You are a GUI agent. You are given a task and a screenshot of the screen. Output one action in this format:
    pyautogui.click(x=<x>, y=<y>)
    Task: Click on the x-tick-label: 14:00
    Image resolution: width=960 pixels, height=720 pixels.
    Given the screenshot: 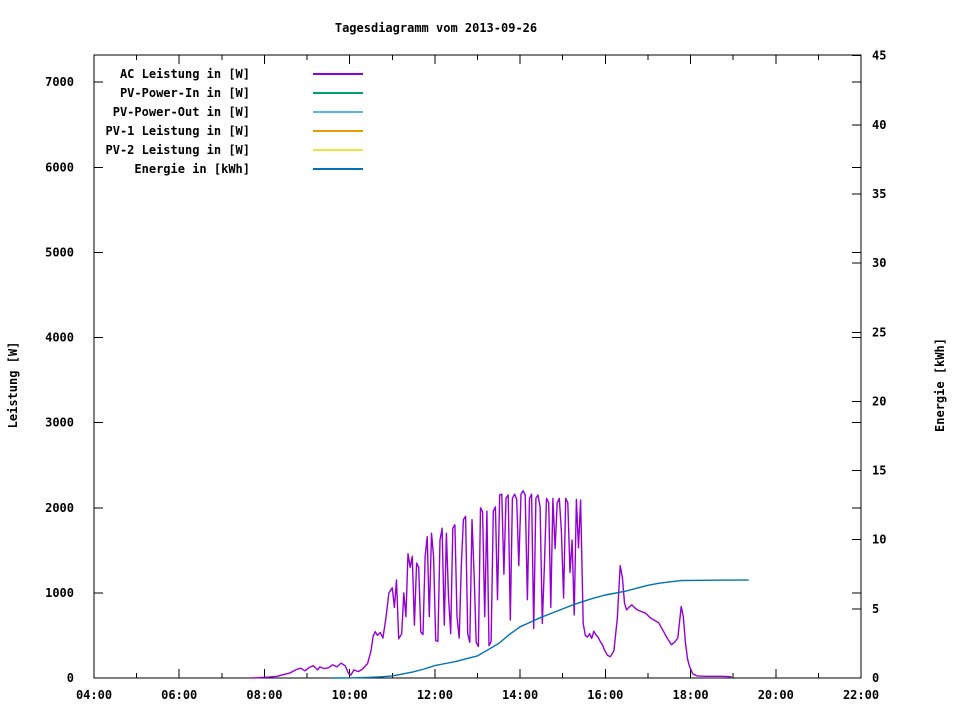 What is the action you would take?
    pyautogui.click(x=520, y=695)
    